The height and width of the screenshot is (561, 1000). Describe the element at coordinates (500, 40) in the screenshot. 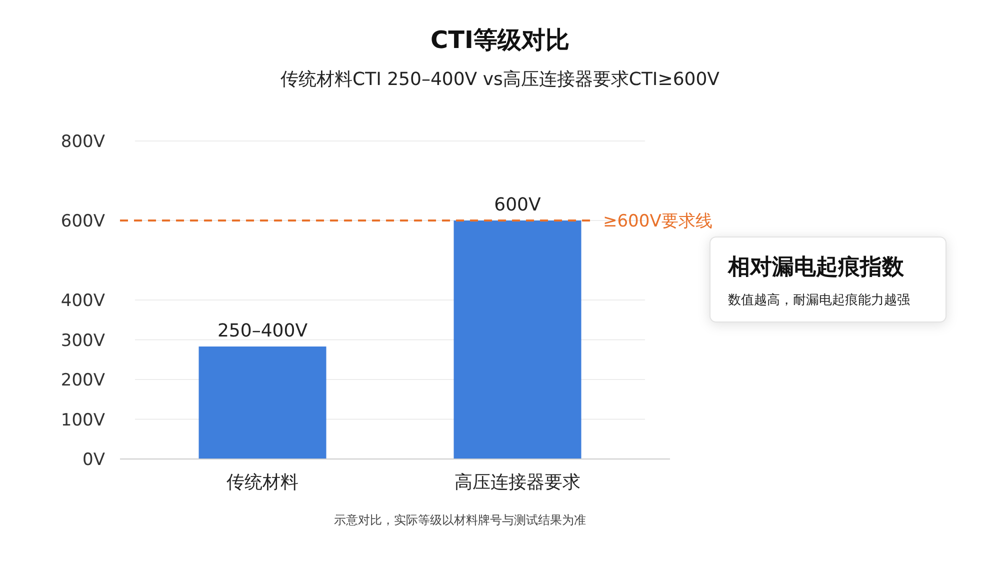

I see `chart-title: CTI等级对比` at that location.